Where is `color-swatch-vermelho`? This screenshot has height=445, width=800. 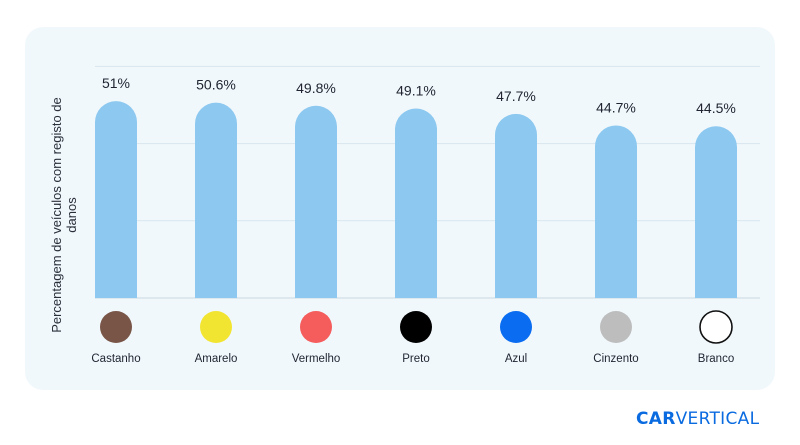
color-swatch-vermelho is located at coordinates (316, 327).